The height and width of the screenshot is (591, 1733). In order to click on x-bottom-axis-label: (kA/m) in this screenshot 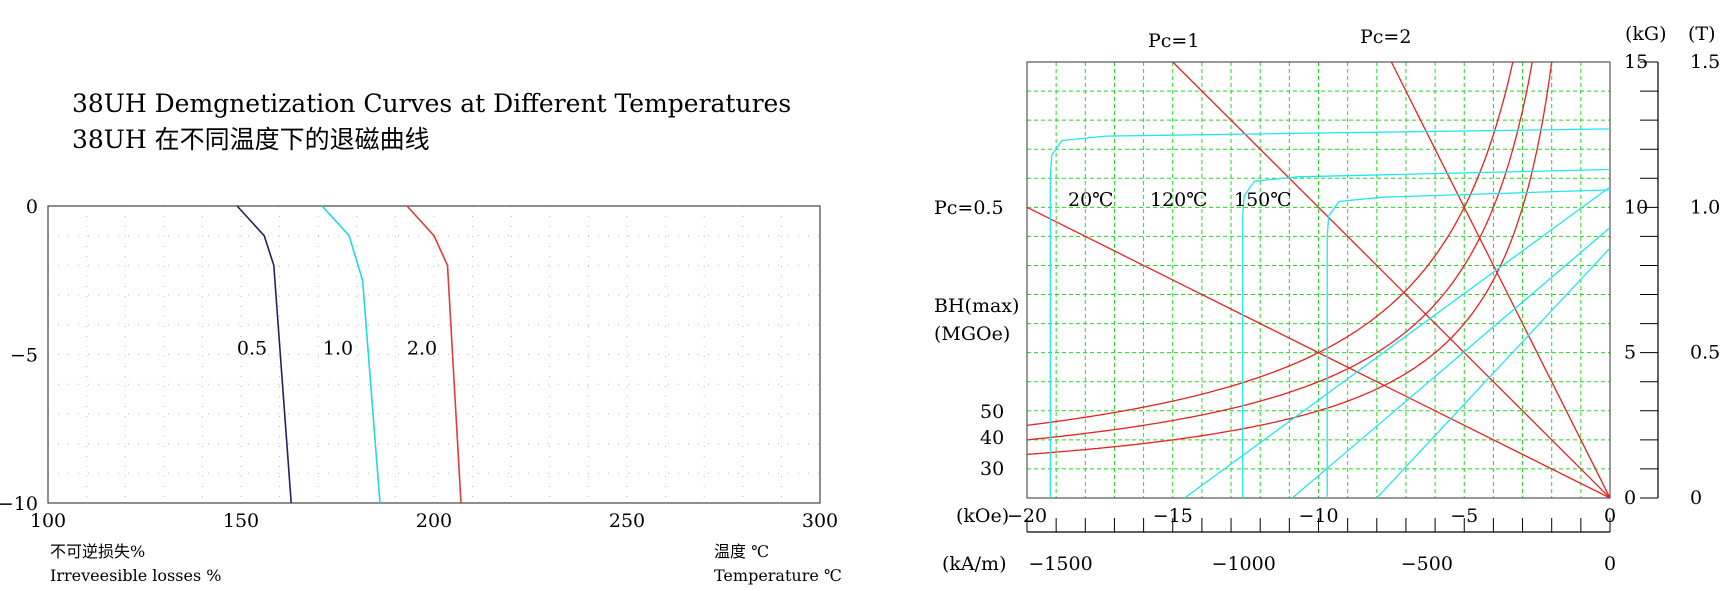, I will do `click(974, 564)`.